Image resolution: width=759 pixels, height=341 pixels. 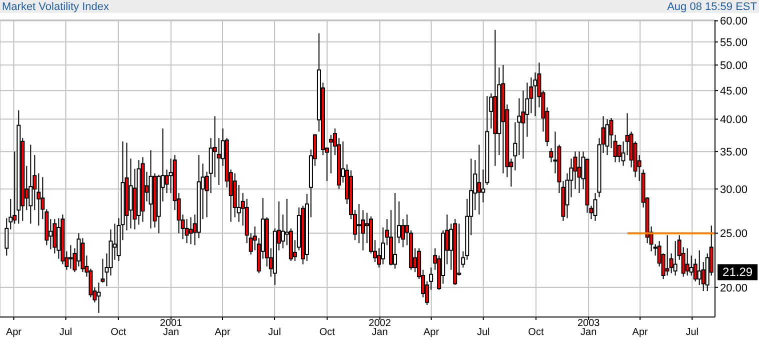 I want to click on y-tick-label: 50.00, so click(x=734, y=66).